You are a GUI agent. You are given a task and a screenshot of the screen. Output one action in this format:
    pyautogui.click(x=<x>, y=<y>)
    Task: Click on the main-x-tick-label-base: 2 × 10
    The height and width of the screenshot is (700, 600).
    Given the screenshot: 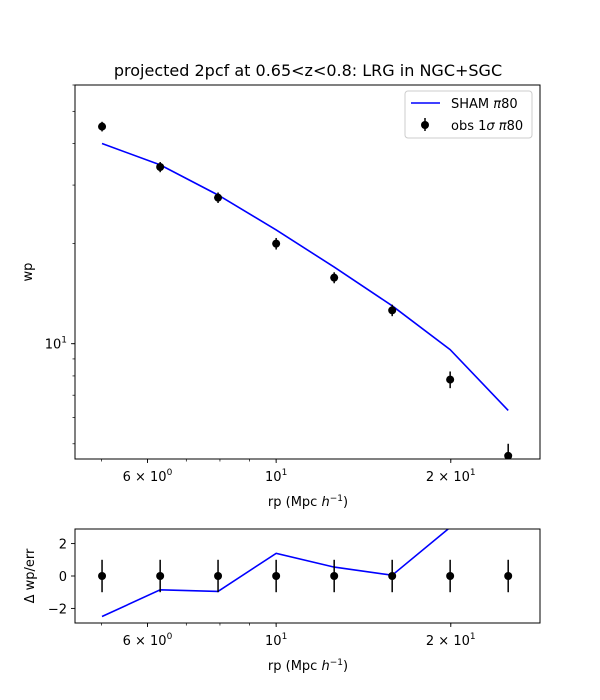 What is the action you would take?
    pyautogui.click(x=448, y=477)
    